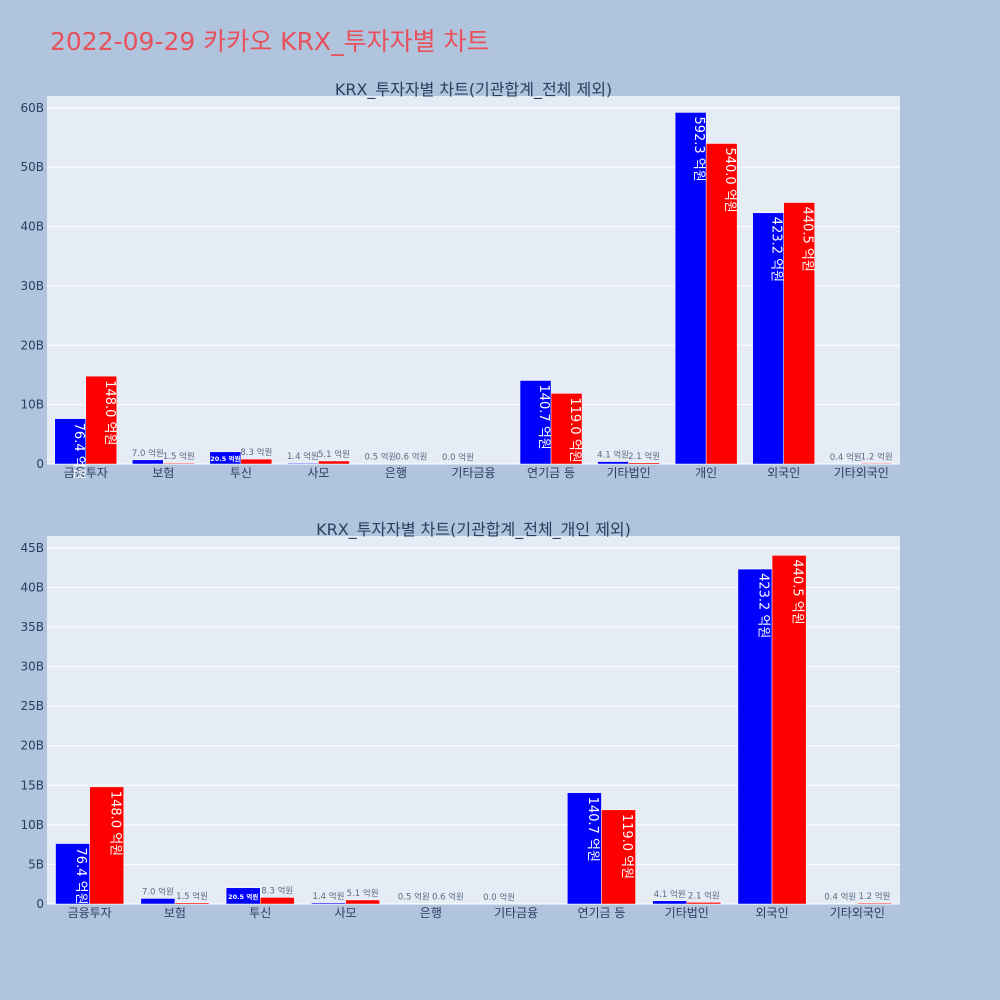  I want to click on bar-value-label: 2.1 억원, so click(644, 456).